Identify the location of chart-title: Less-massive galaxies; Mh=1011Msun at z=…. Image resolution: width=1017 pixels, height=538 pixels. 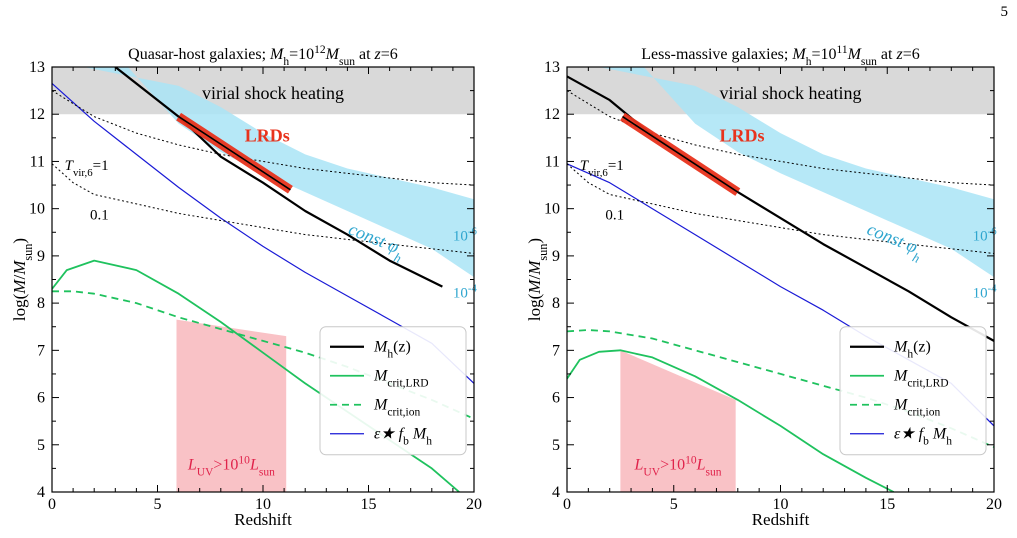
(780, 56).